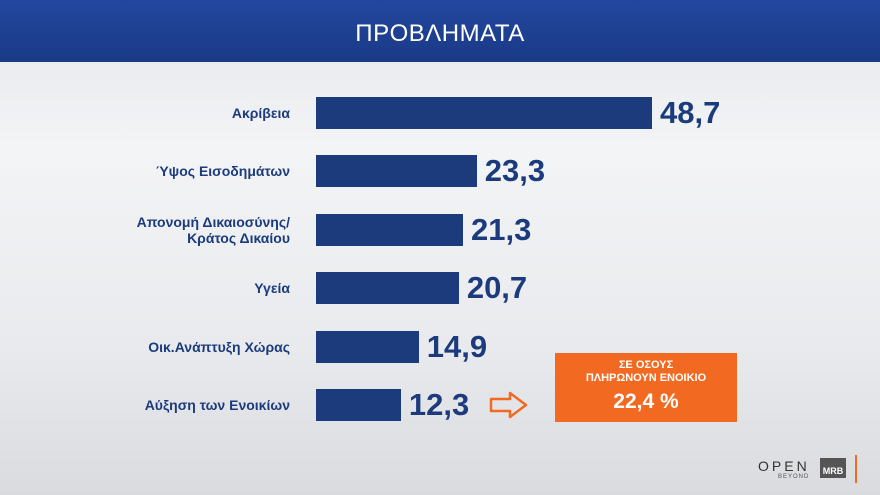 This screenshot has width=880, height=495. What do you see at coordinates (515, 171) in the screenshot?
I see `value-label: 23,3` at bounding box center [515, 171].